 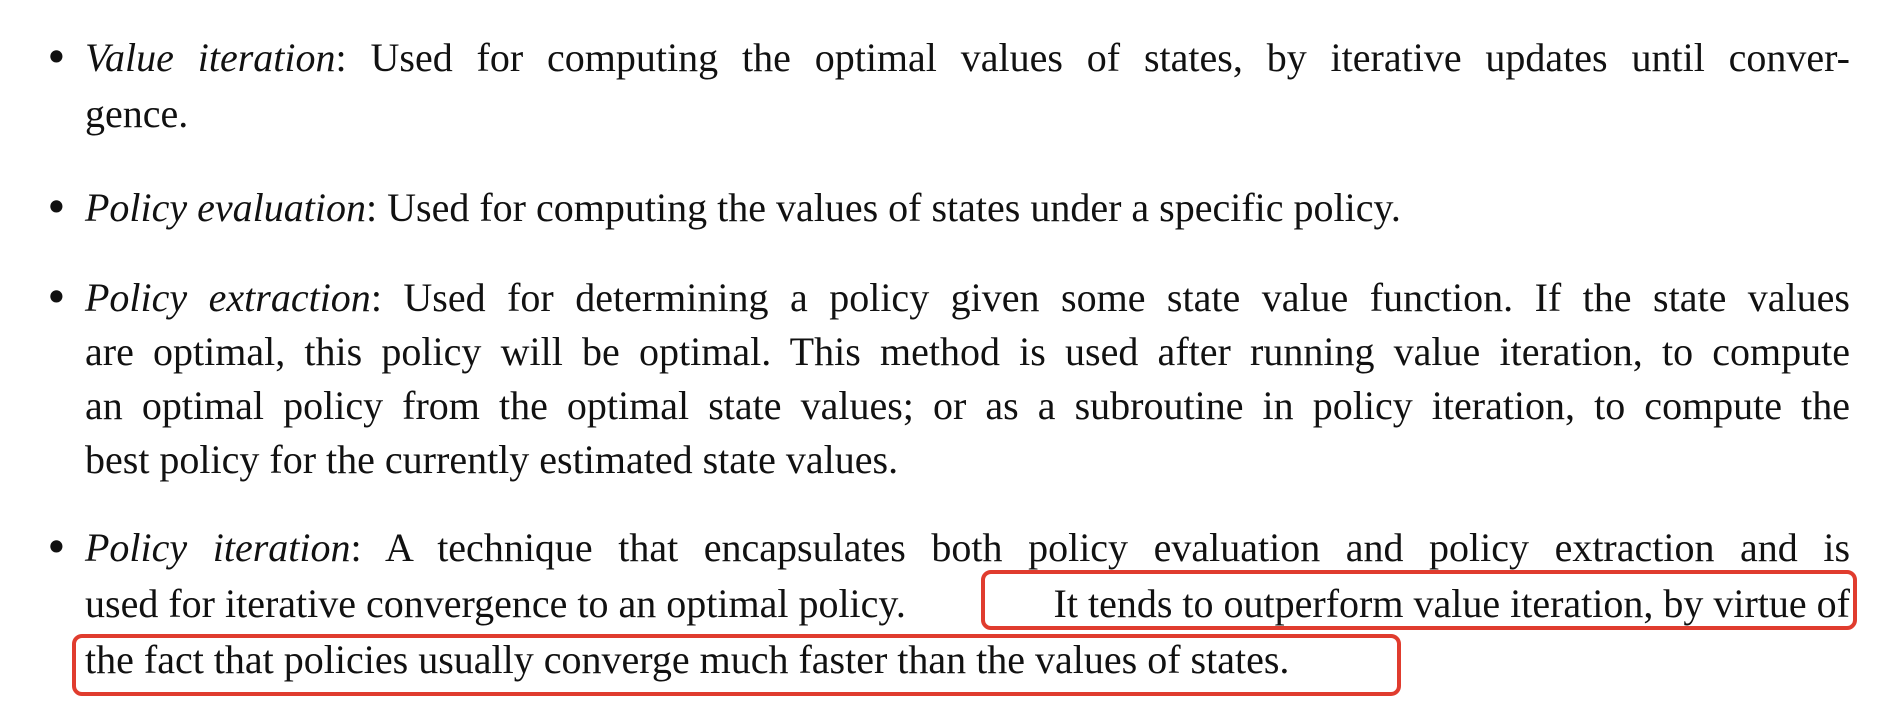 I want to click on term-label: Value iteration, so click(x=210, y=57).